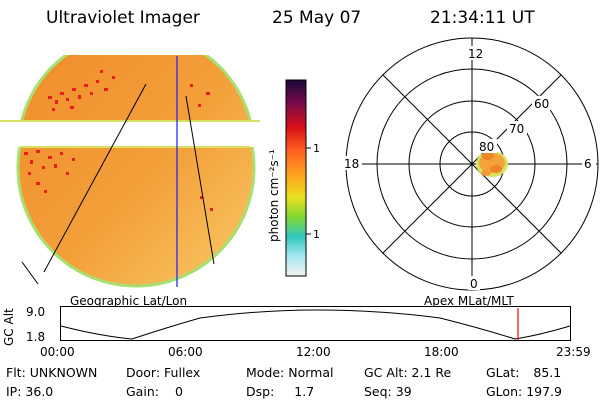 The image size is (600, 400). I want to click on info-mode: Mode: Normal, so click(290, 372).